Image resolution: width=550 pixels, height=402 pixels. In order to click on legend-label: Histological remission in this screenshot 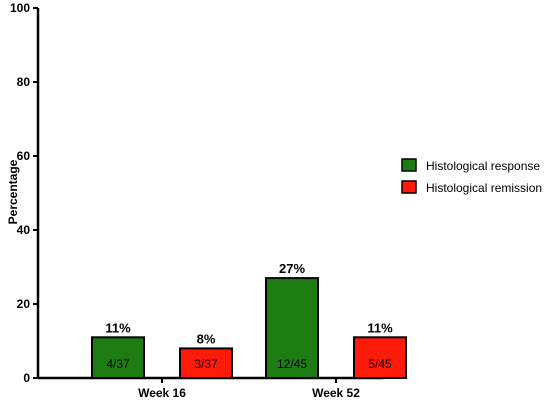, I will do `click(484, 188)`.